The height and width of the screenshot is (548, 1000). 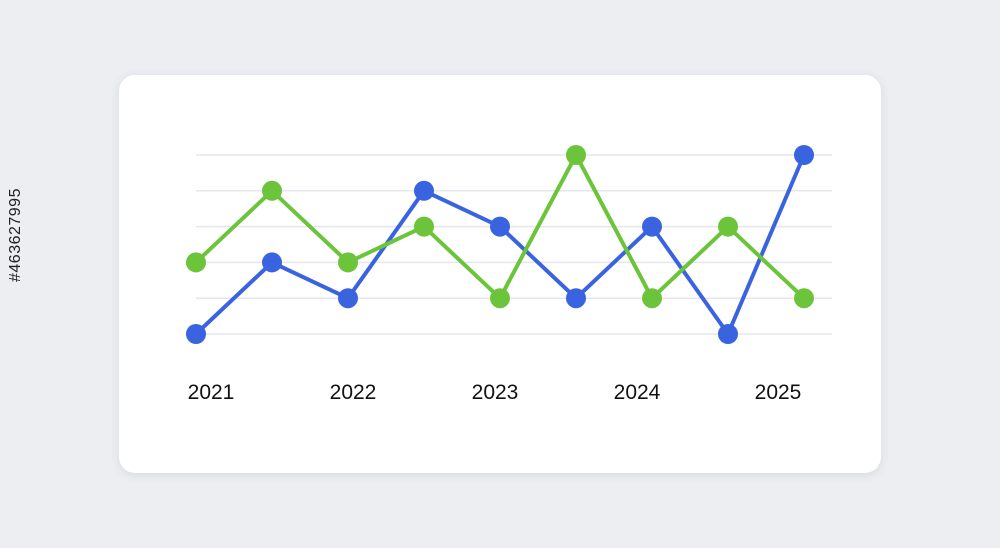 I want to click on x-tick-label: 2025, so click(x=778, y=392).